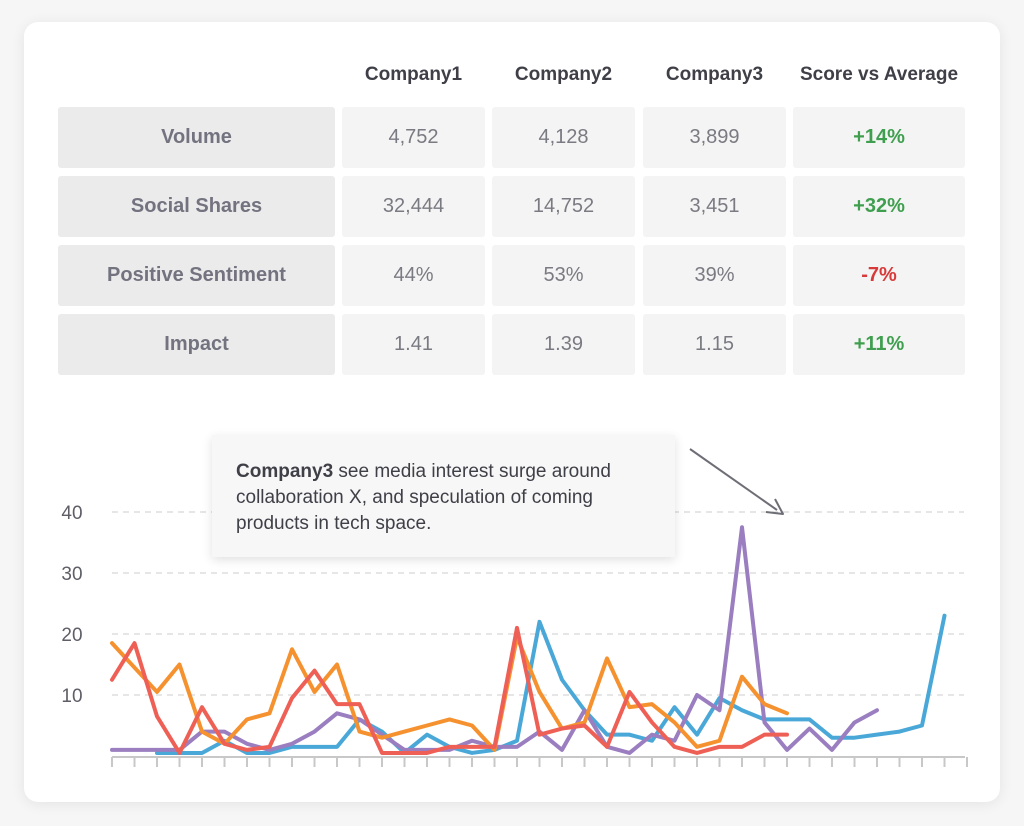 This screenshot has height=826, width=1024. What do you see at coordinates (285, 471) in the screenshot?
I see `callout-company: Company3` at bounding box center [285, 471].